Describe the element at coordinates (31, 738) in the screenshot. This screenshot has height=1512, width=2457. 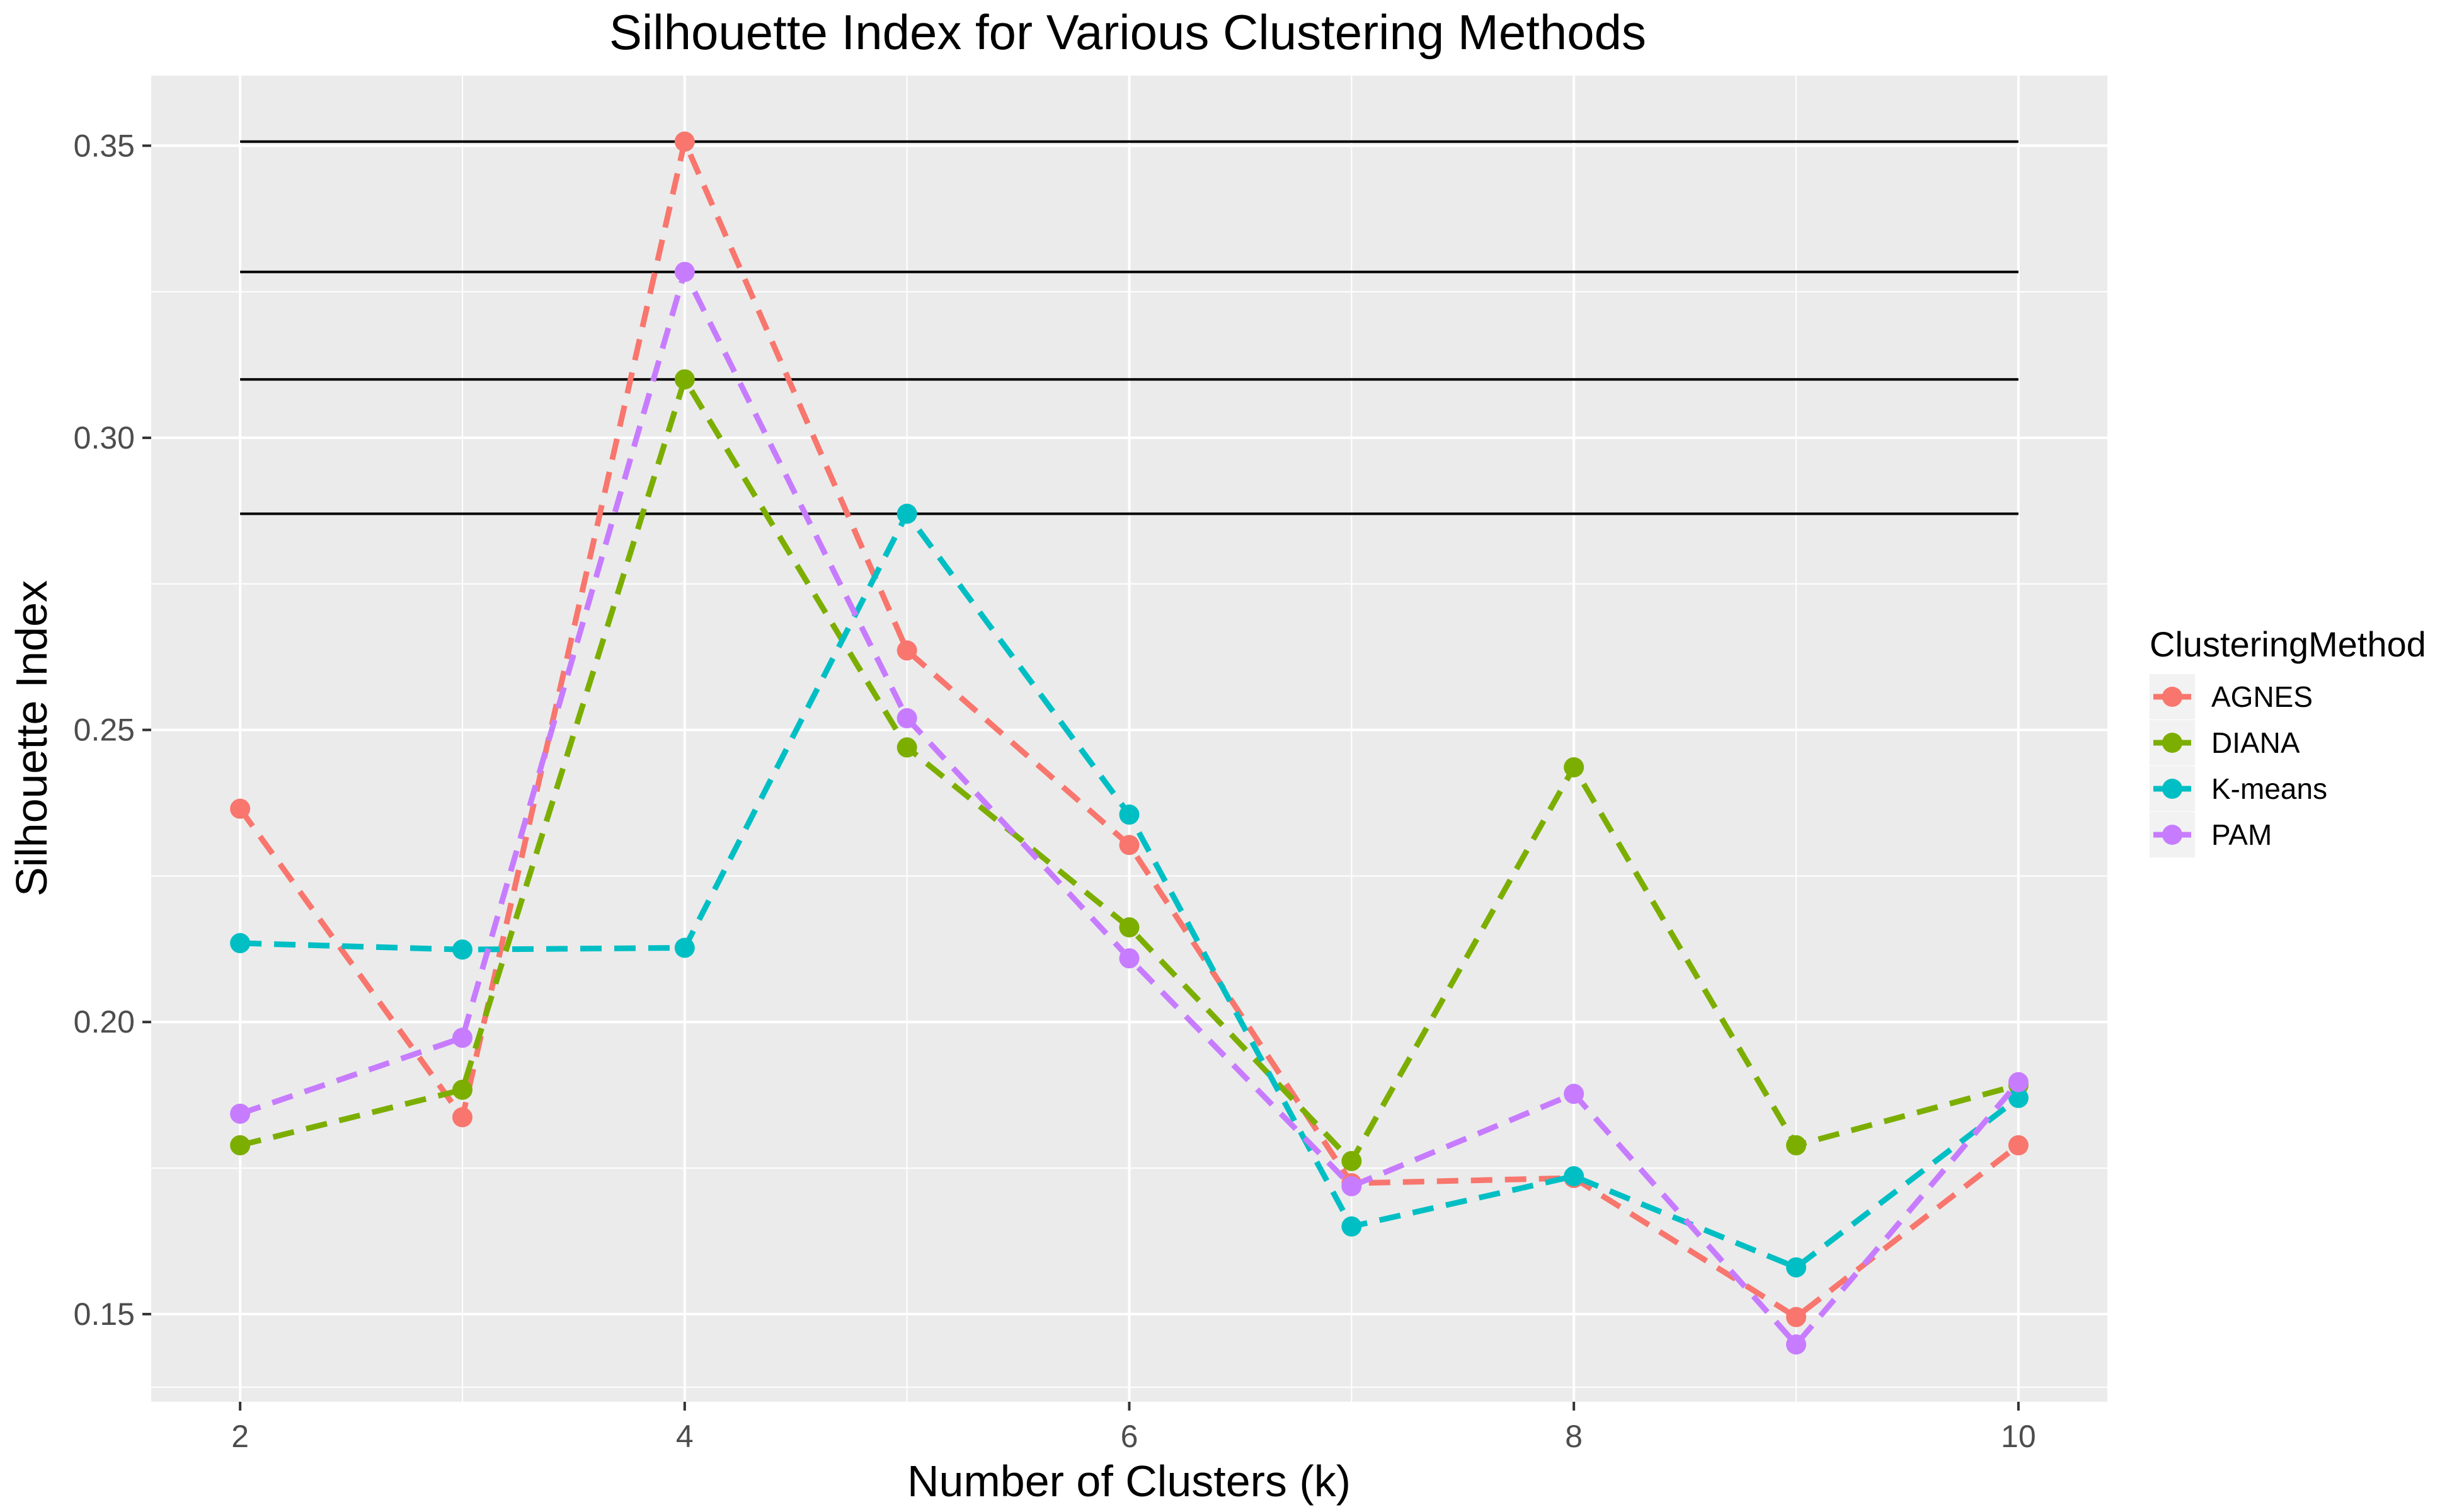
I see `y-axis-title: Silhouette Index` at that location.